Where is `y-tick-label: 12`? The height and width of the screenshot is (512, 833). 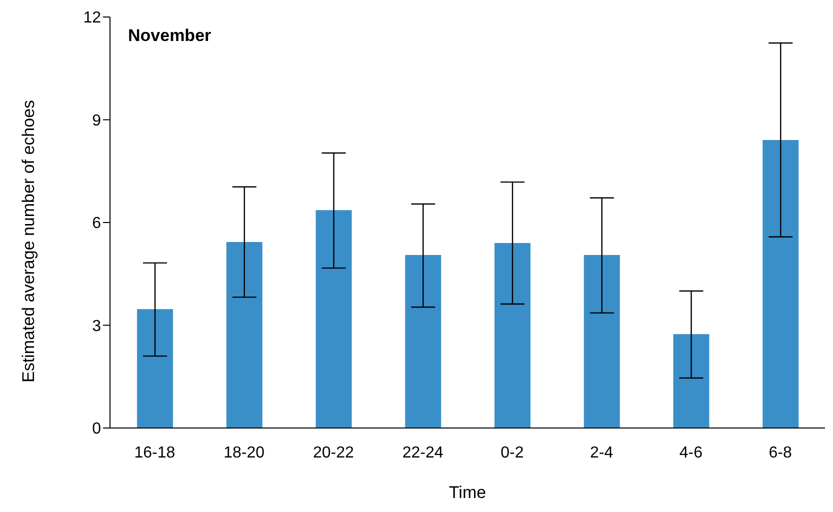 y-tick-label: 12 is located at coordinates (92, 18).